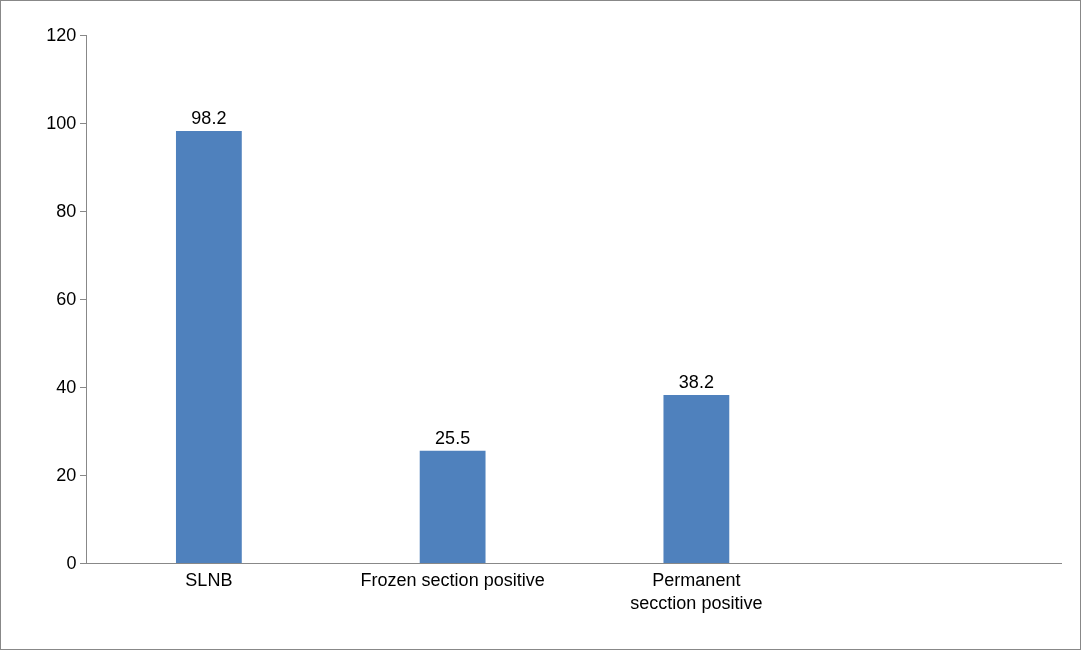  Describe the element at coordinates (66, 387) in the screenshot. I see `y-tick-label: 40` at that location.